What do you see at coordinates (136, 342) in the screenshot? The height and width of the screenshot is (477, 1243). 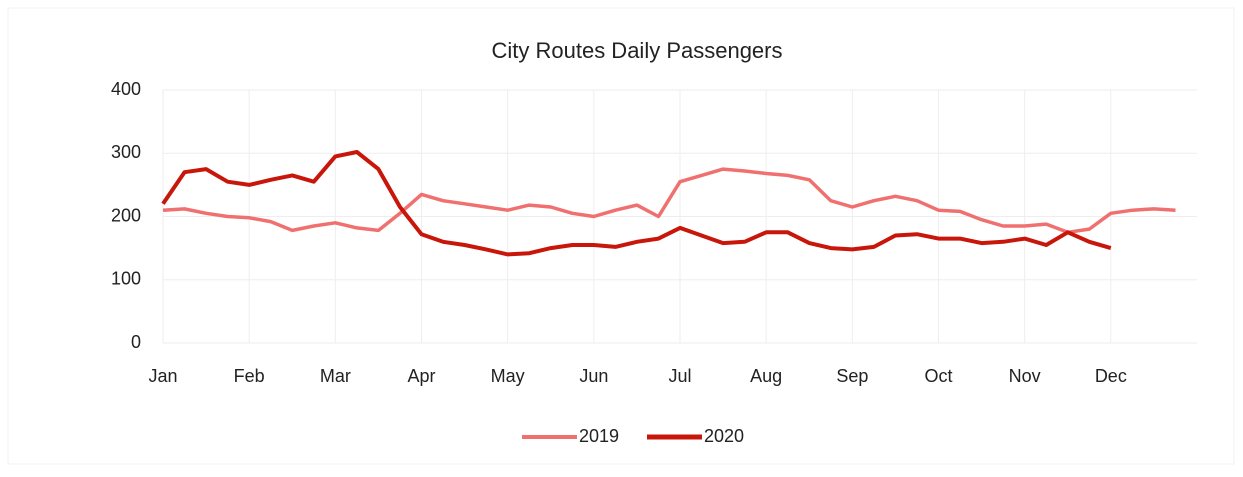 I see `y-tick-label: 0` at bounding box center [136, 342].